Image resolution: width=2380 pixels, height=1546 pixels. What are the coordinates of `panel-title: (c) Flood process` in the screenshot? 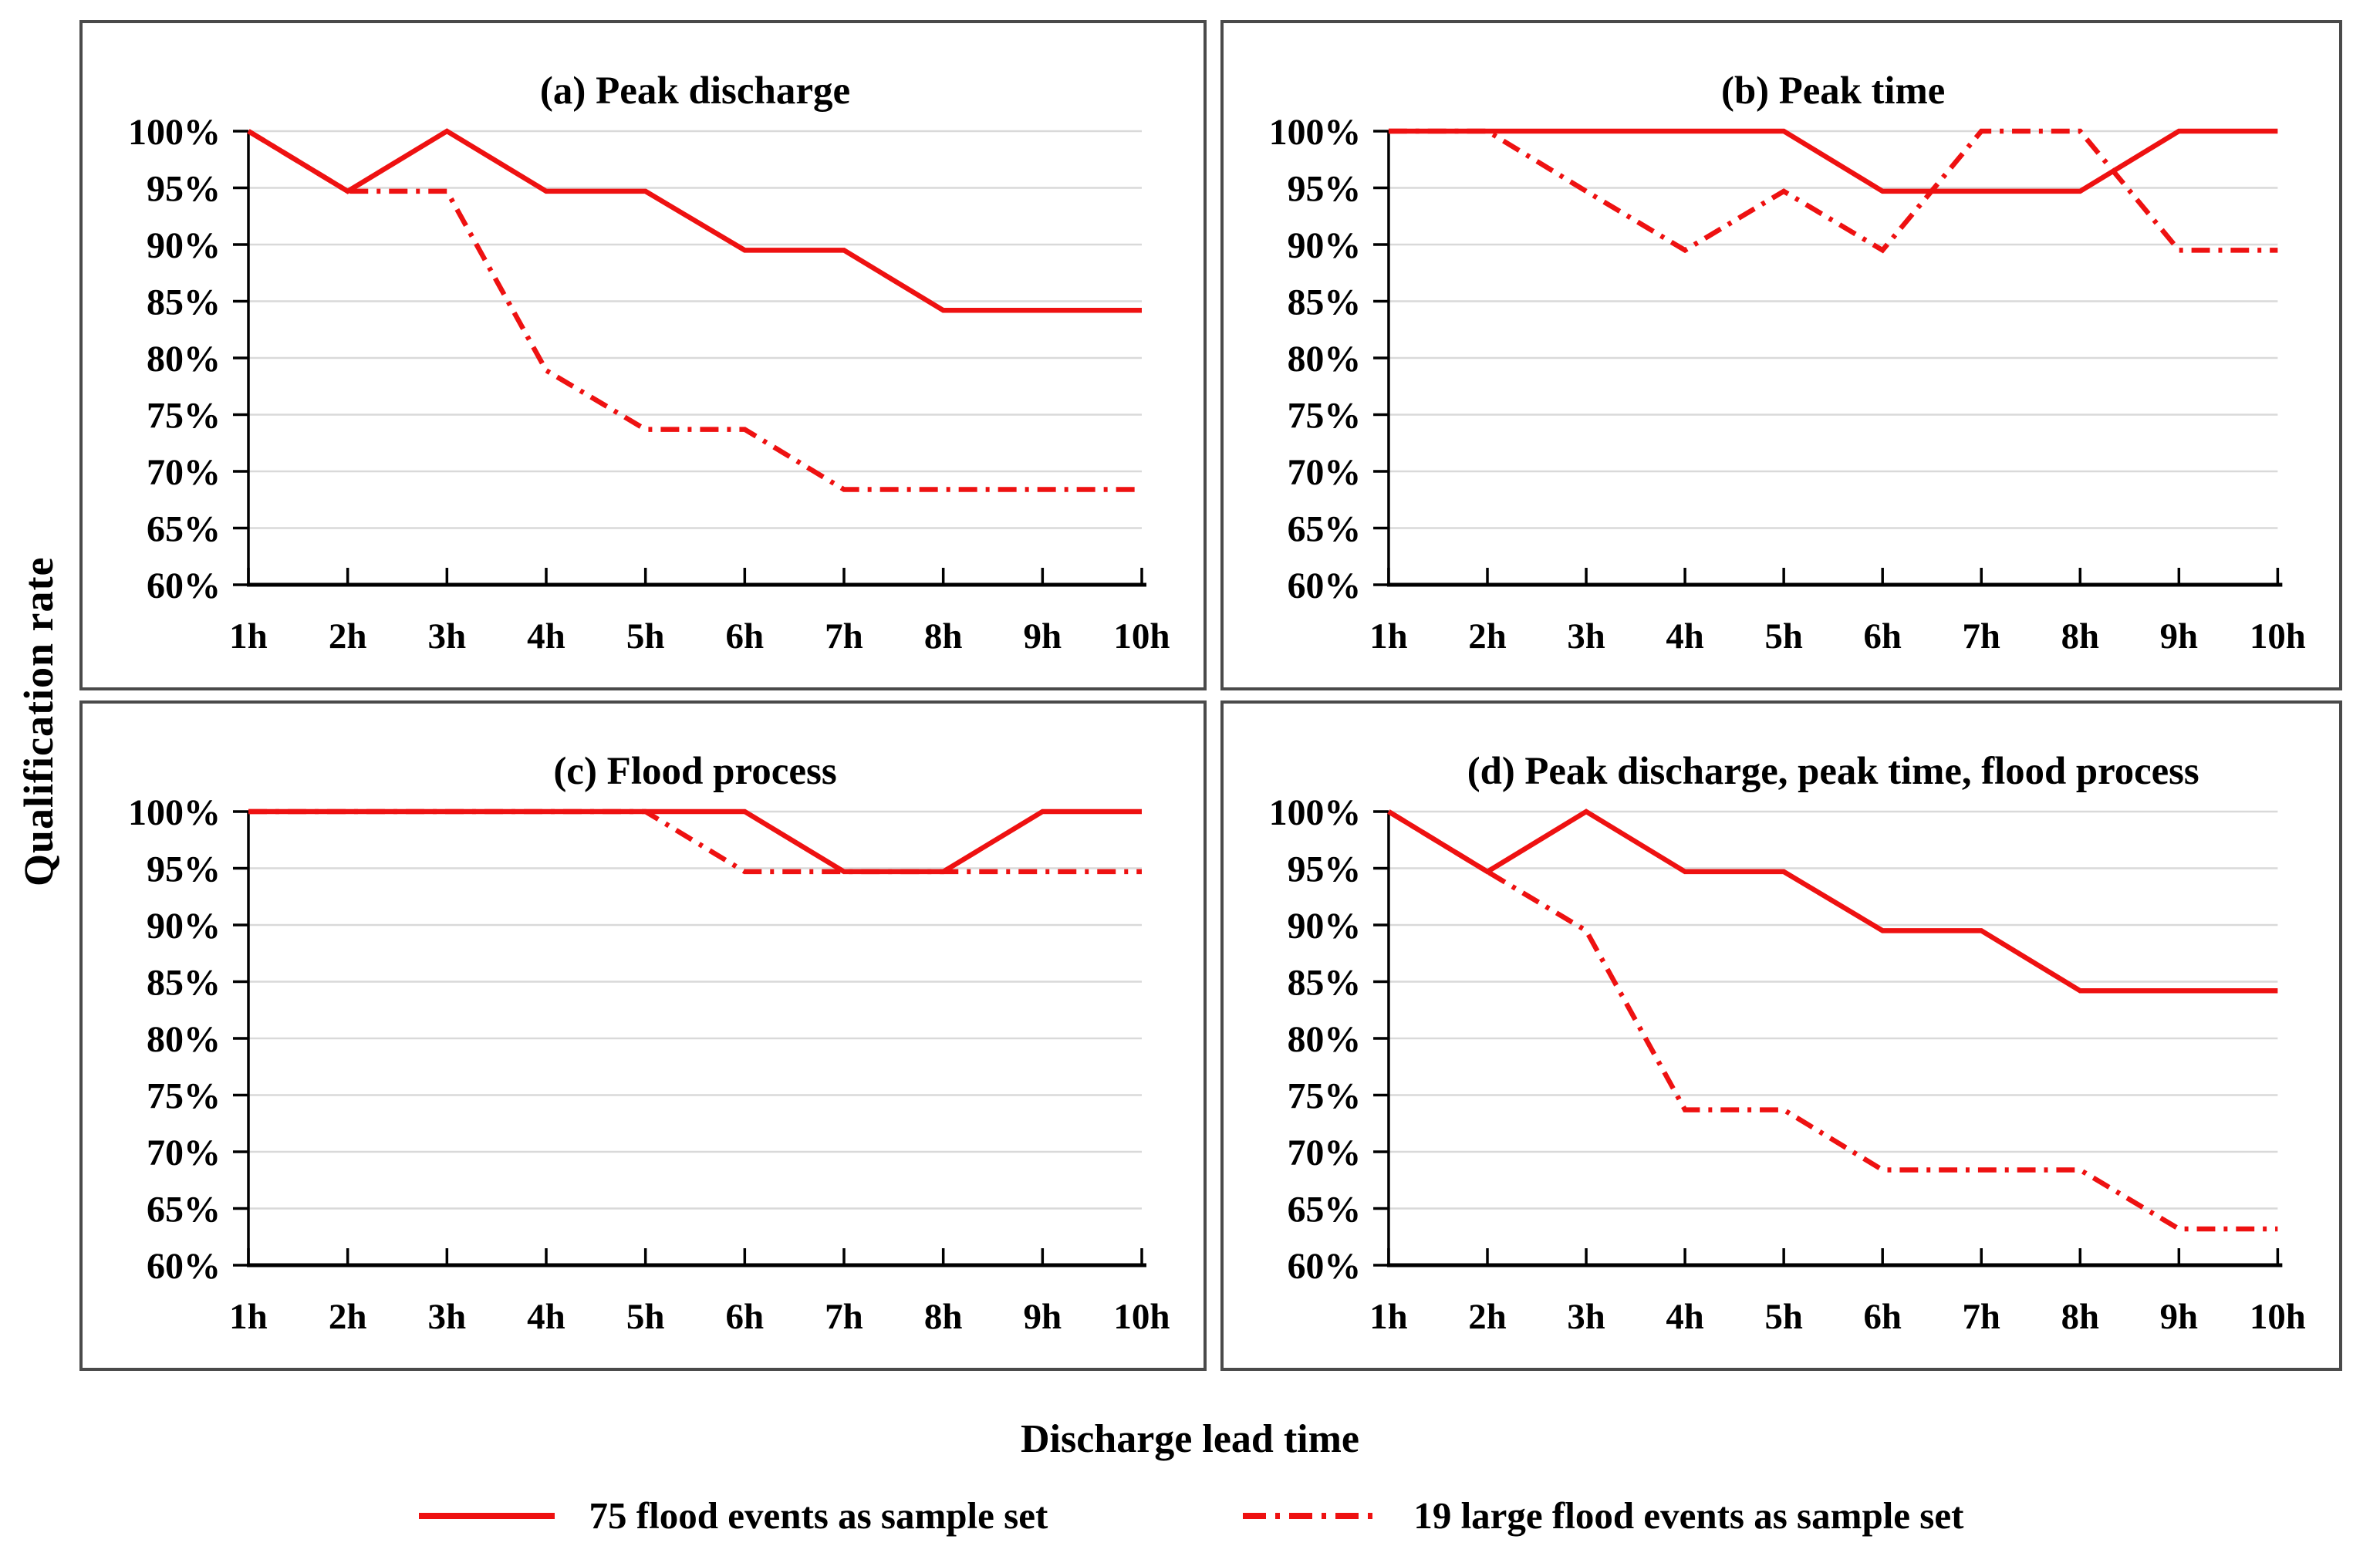 It's located at (694, 771).